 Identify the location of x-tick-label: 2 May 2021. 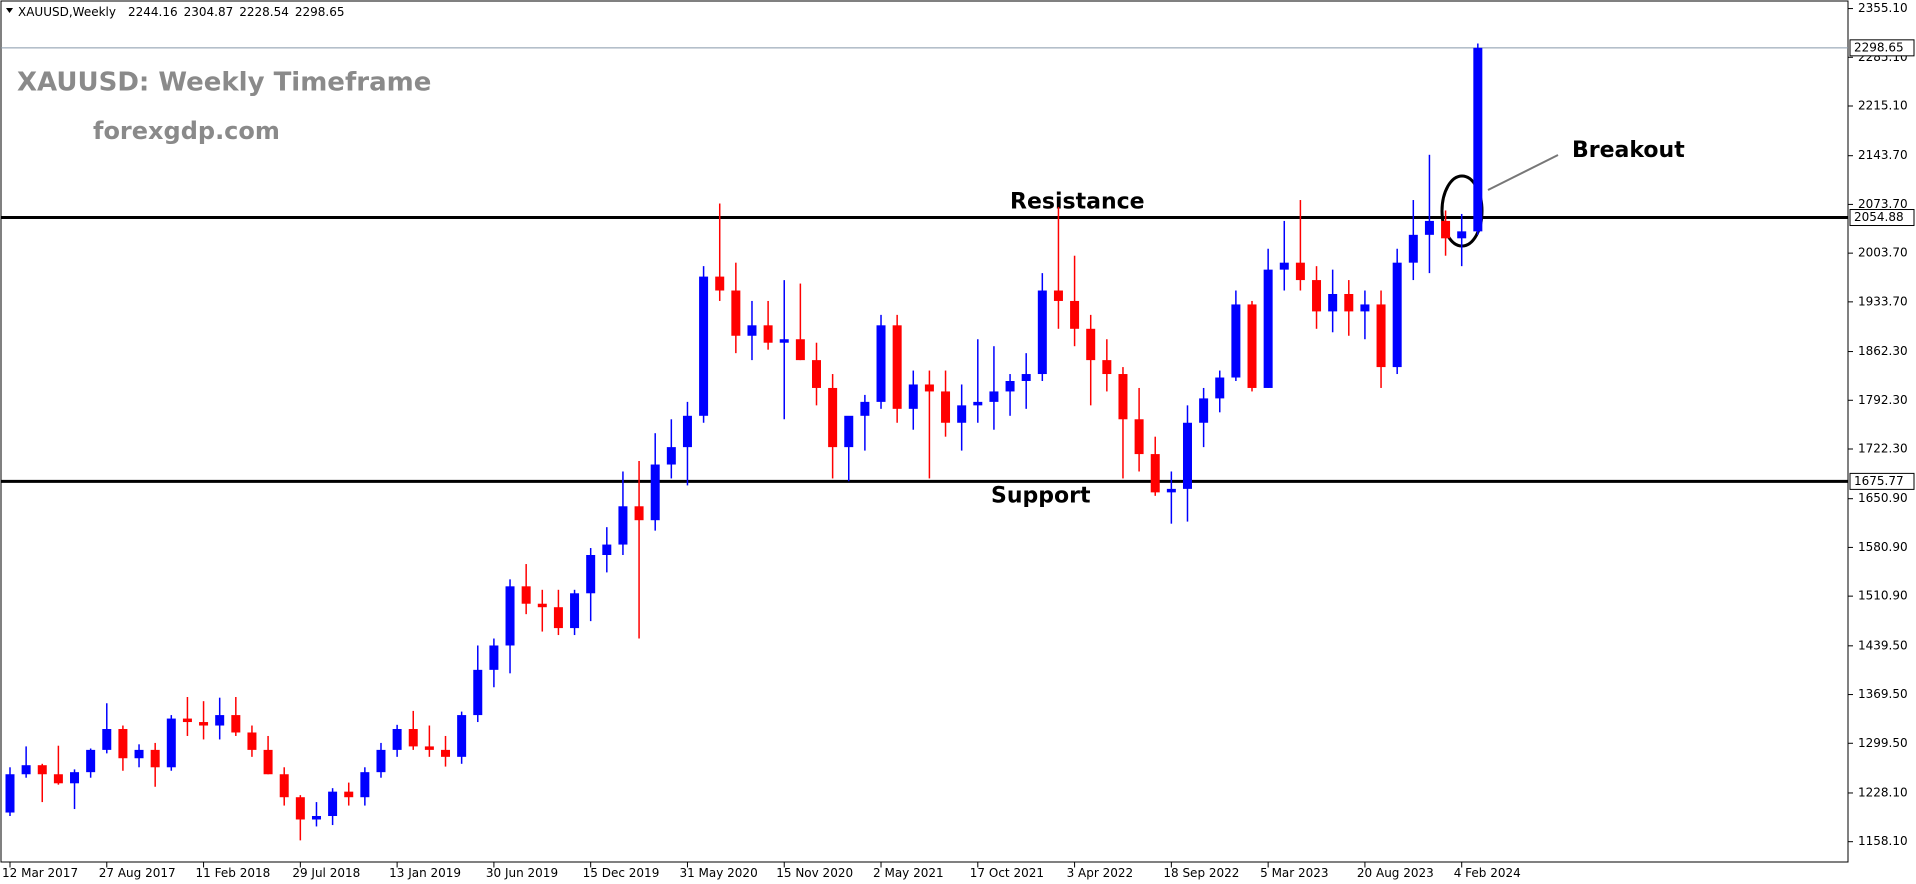
(908, 873).